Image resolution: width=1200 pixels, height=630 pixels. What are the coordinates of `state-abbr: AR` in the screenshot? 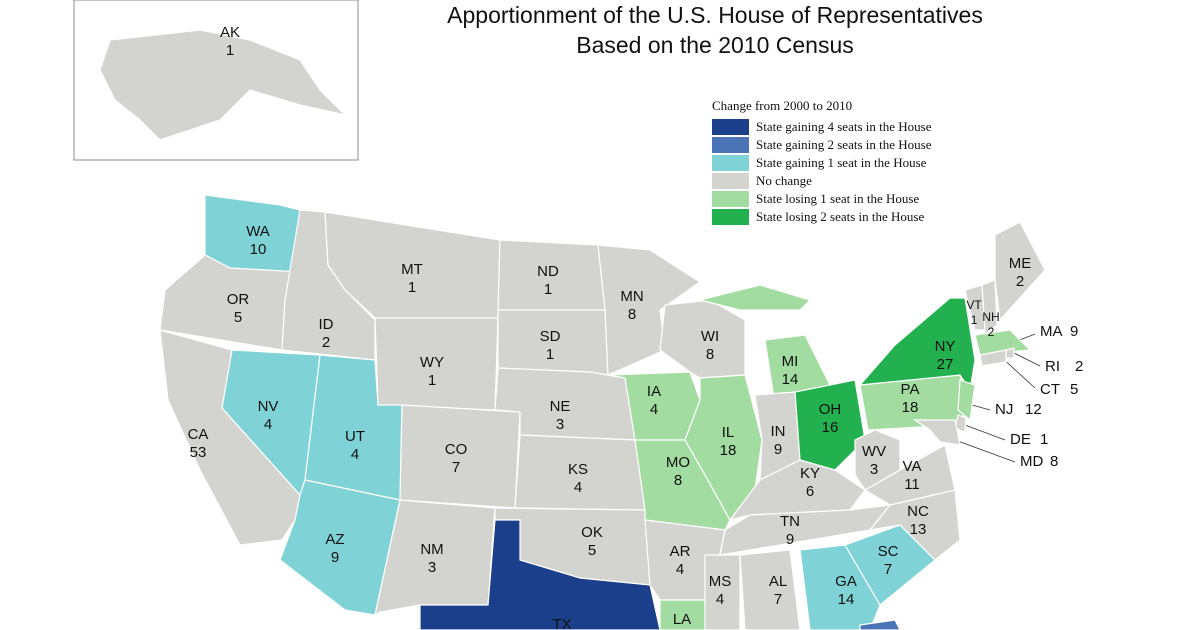 It's located at (680, 551).